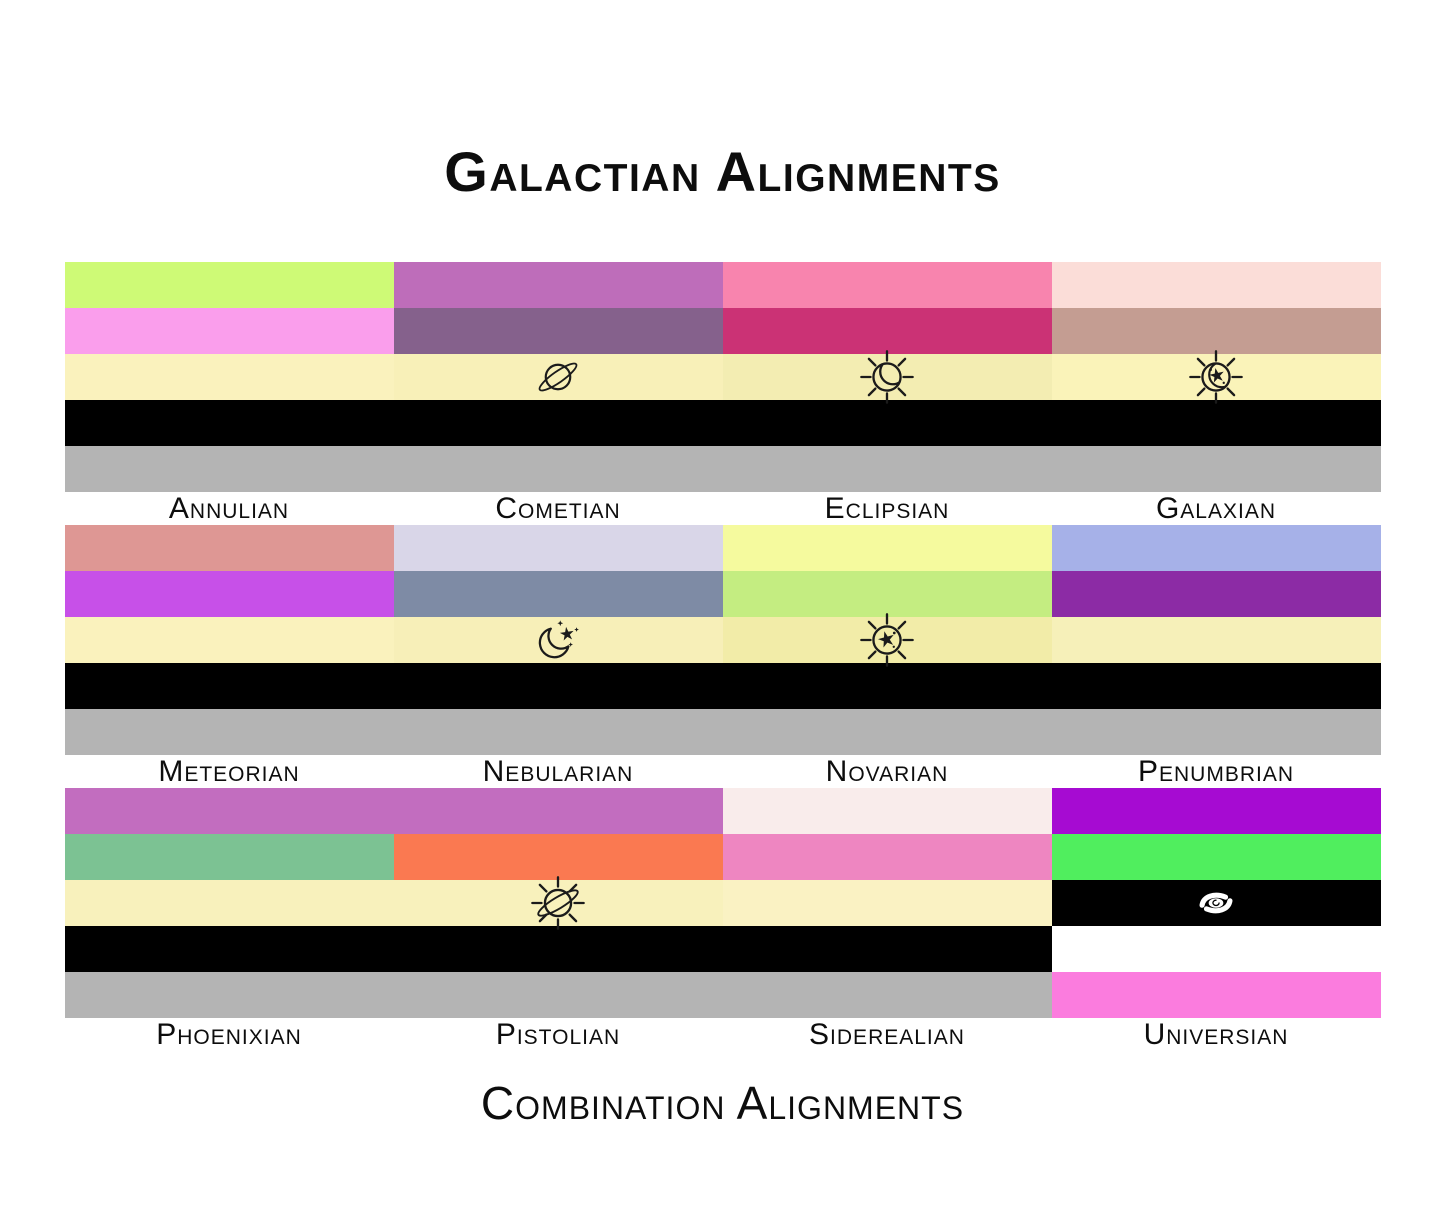 This screenshot has height=1215, width=1445. I want to click on flag-label-row: Meteorian Nebularian Novarian Penumbrian, so click(723, 771).